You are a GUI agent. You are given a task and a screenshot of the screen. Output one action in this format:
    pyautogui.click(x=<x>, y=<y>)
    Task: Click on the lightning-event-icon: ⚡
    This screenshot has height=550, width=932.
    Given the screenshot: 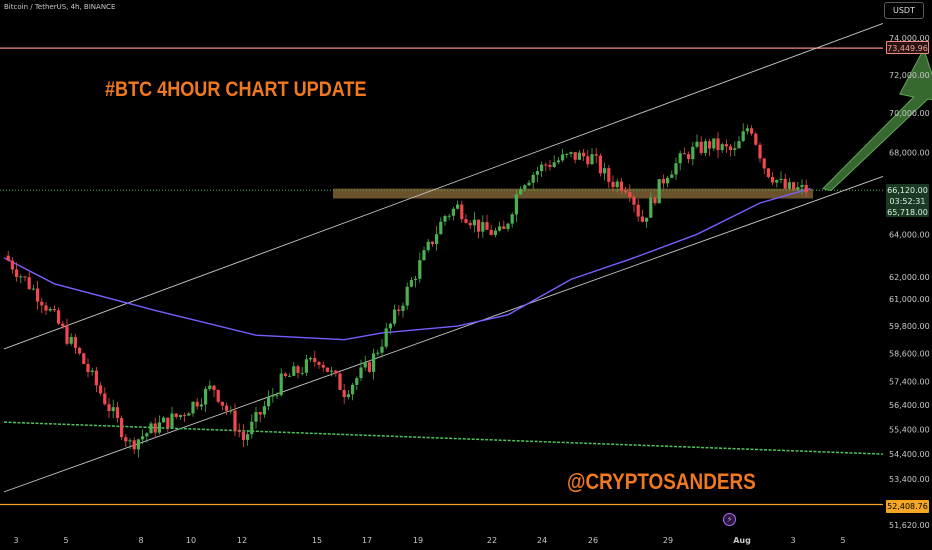 What is the action you would take?
    pyautogui.click(x=729, y=519)
    